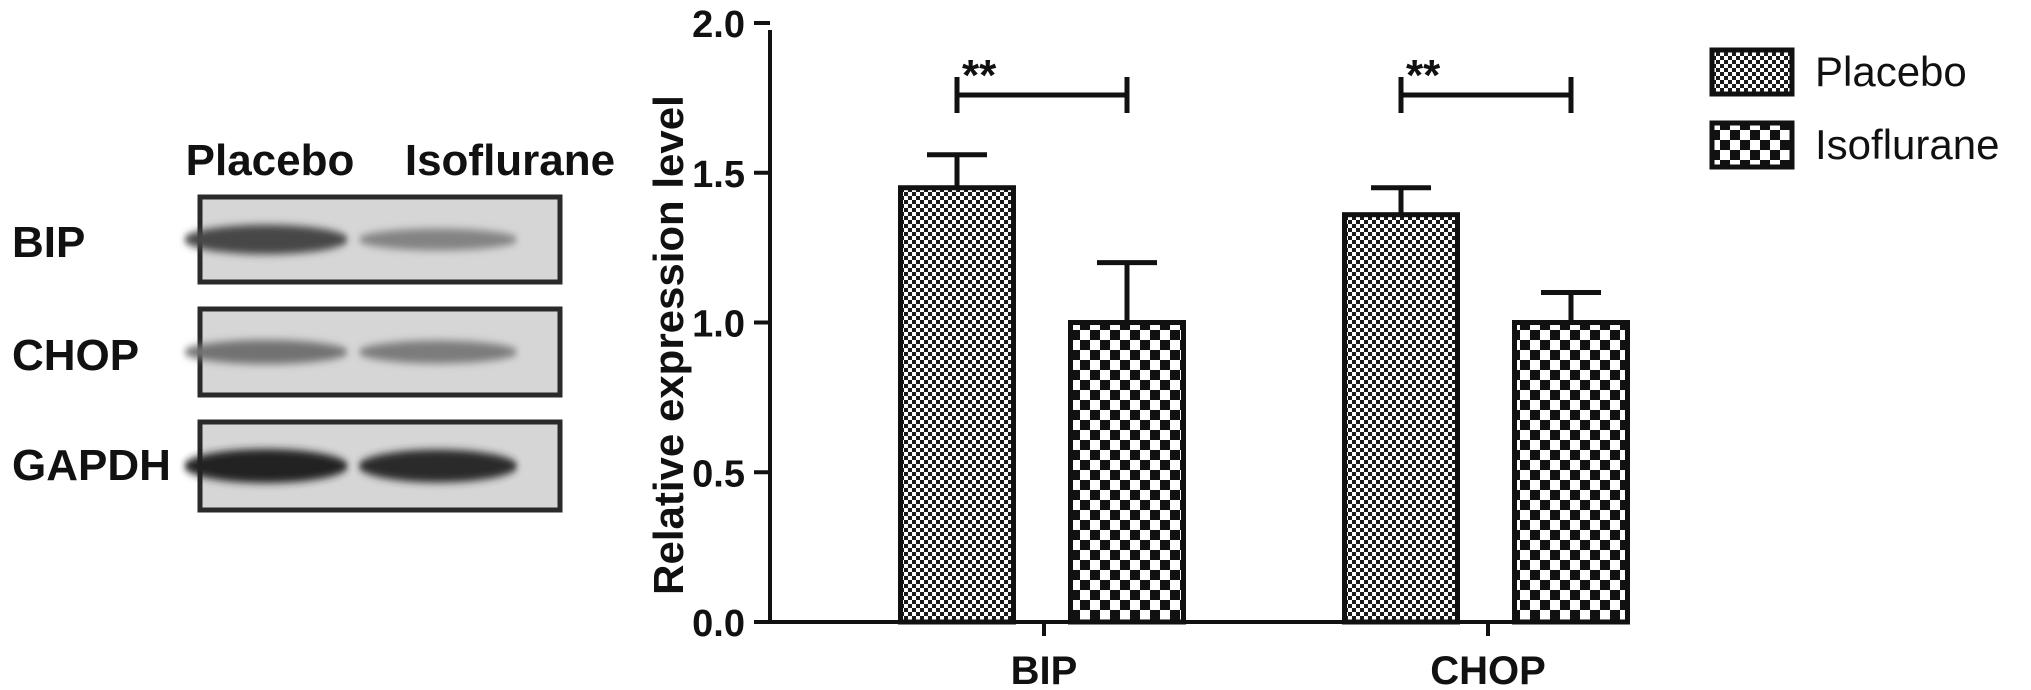 This screenshot has width=2031, height=690. What do you see at coordinates (266, 466) in the screenshot?
I see `blot-band-gapdh-placebo` at bounding box center [266, 466].